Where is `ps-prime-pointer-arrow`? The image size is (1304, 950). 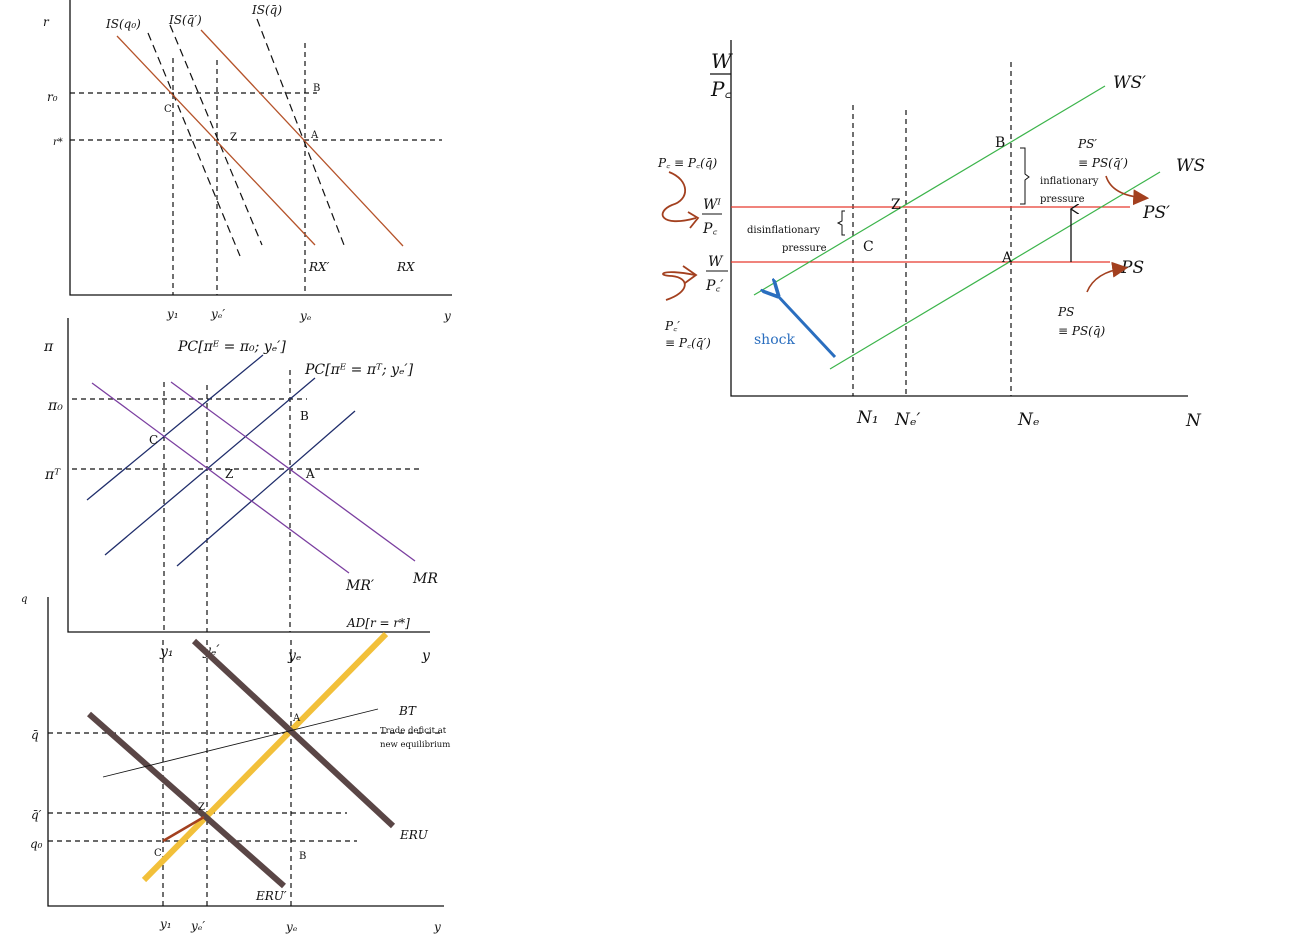
ps-prime-pointer-arrow is located at coordinates (1127, 190).